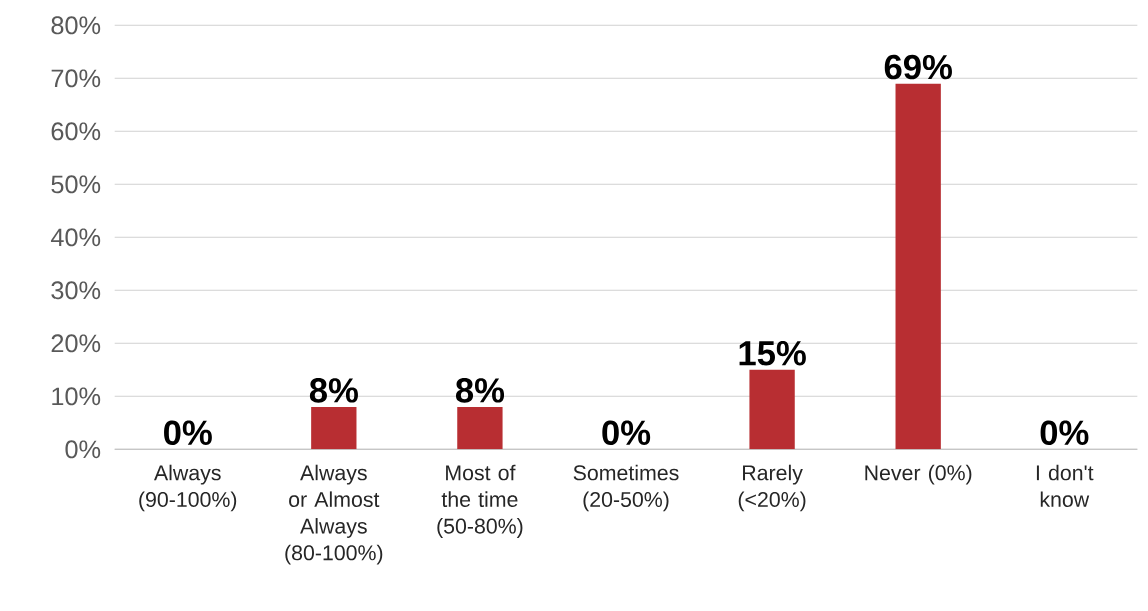  I want to click on y-tick-label: 70%, so click(76, 78).